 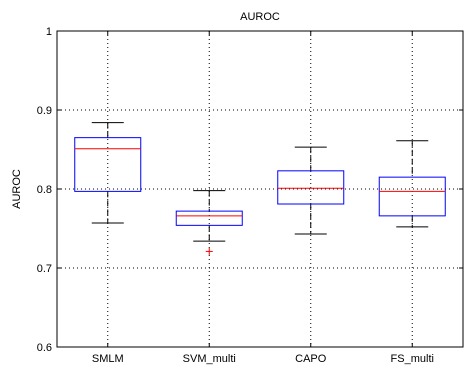 I want to click on y-tick-label: 0.7, so click(x=44, y=269).